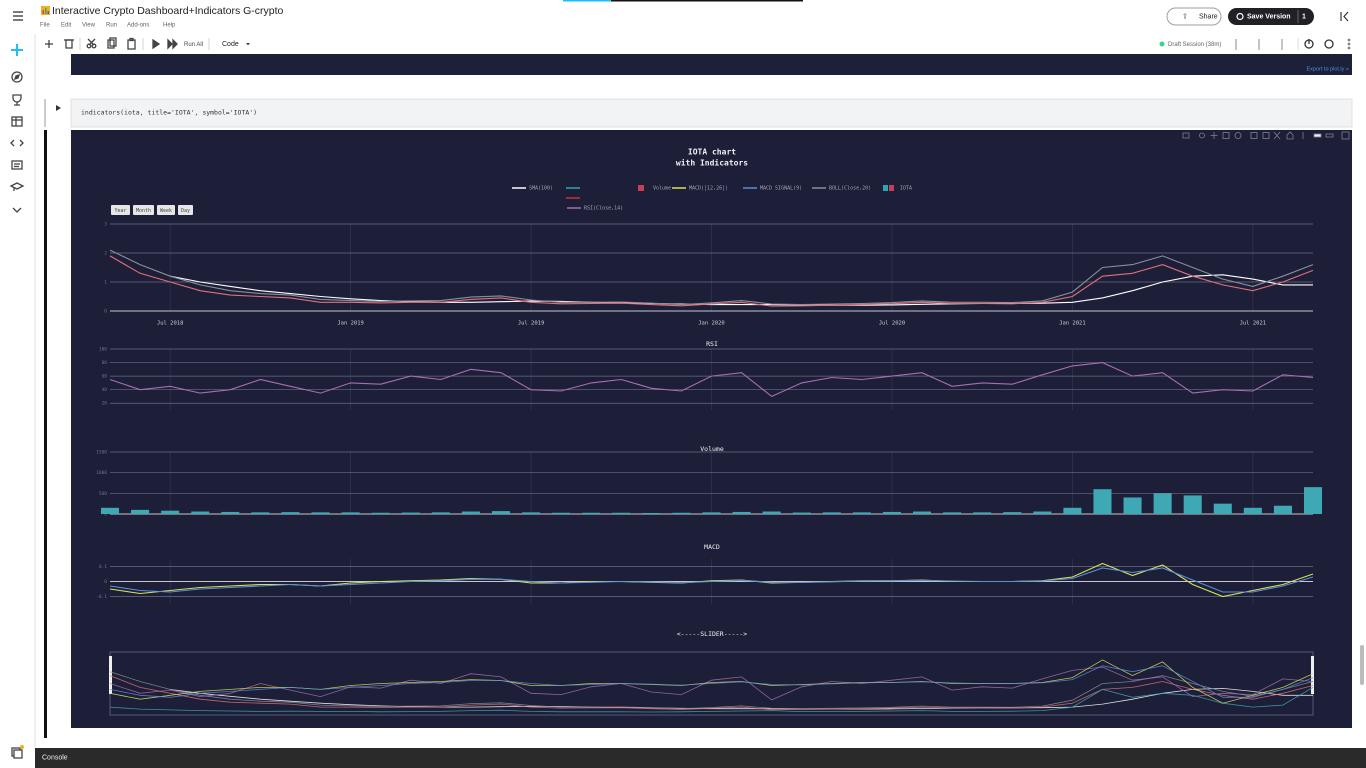  What do you see at coordinates (781, 189) in the screenshot?
I see `legend-label: MACD SIGNAL(9)` at bounding box center [781, 189].